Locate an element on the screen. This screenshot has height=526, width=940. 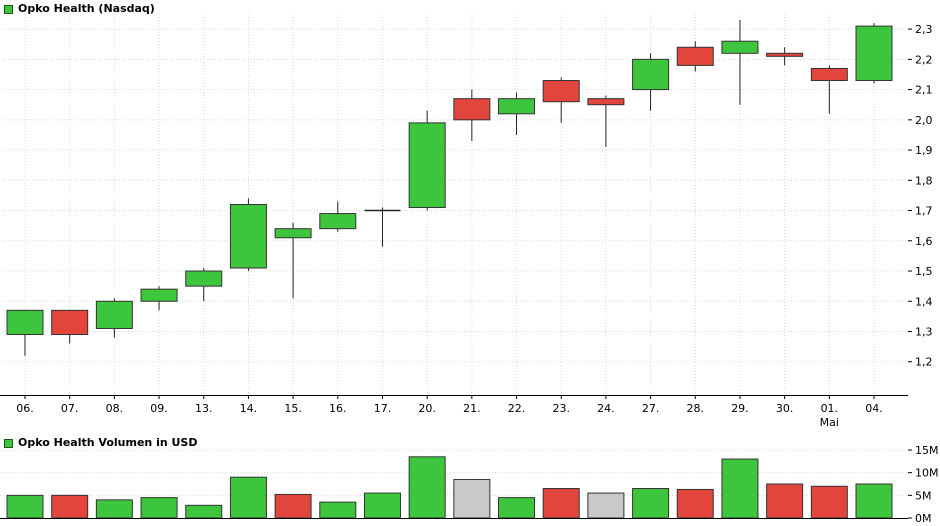
price-axis-label: 1,3 is located at coordinates (924, 332).